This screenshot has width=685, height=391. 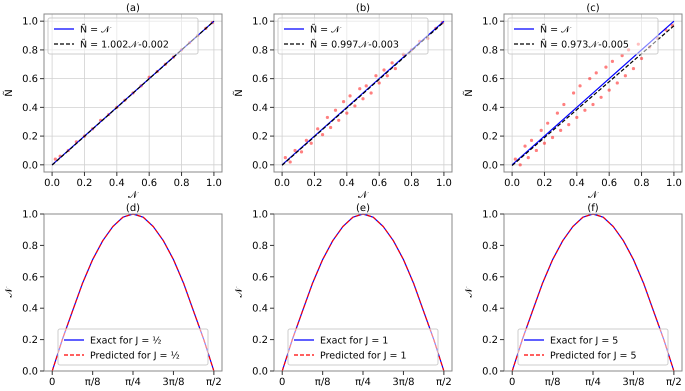 What do you see at coordinates (354, 44) in the screenshot?
I see `legend-label: Ñ = 0.997𝒩-0.003` at bounding box center [354, 44].